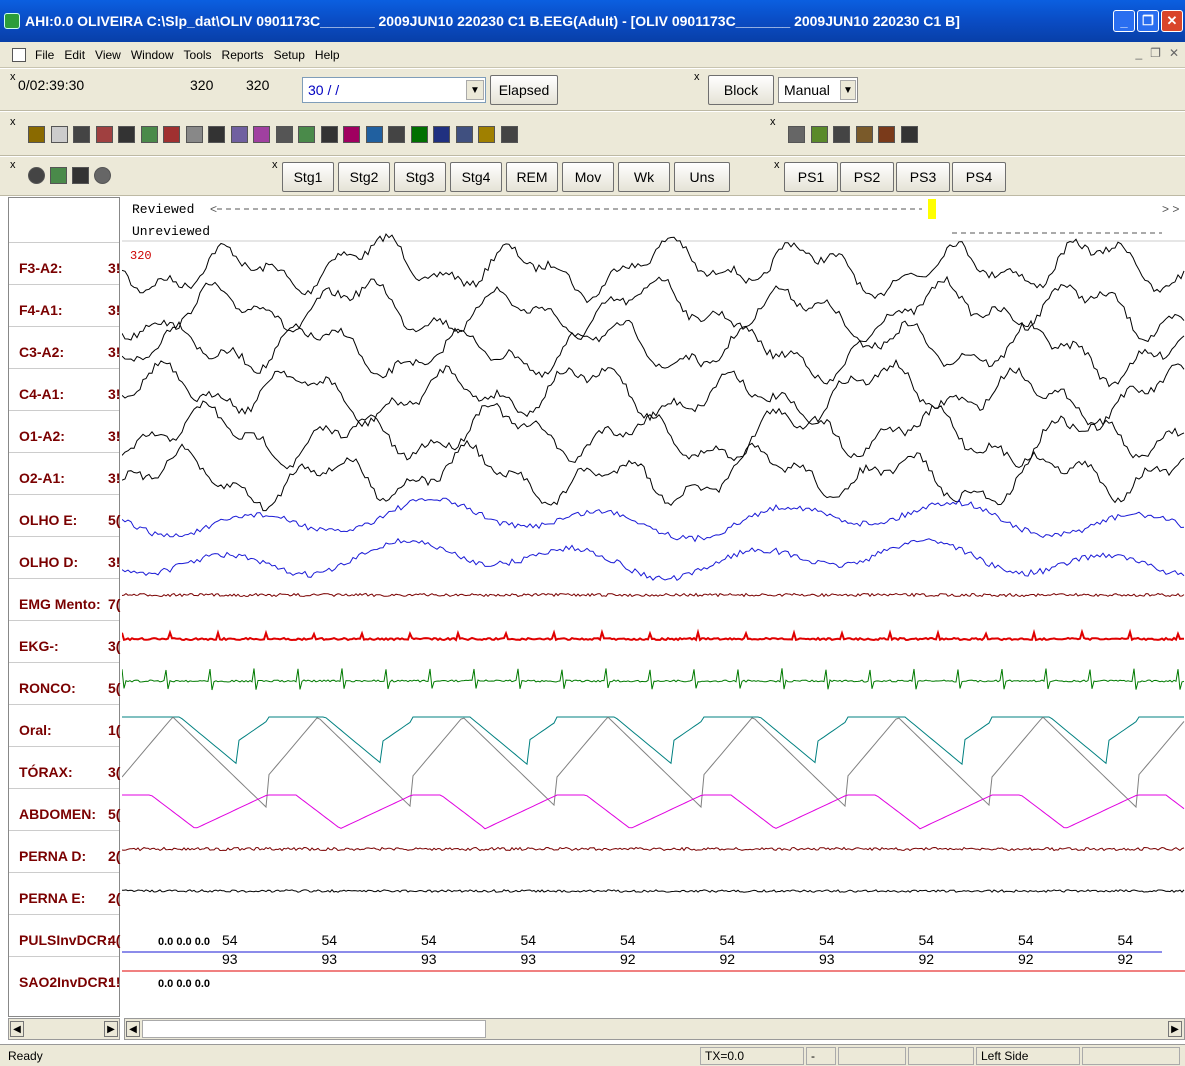  I want to click on montage-icon, so click(239, 134).